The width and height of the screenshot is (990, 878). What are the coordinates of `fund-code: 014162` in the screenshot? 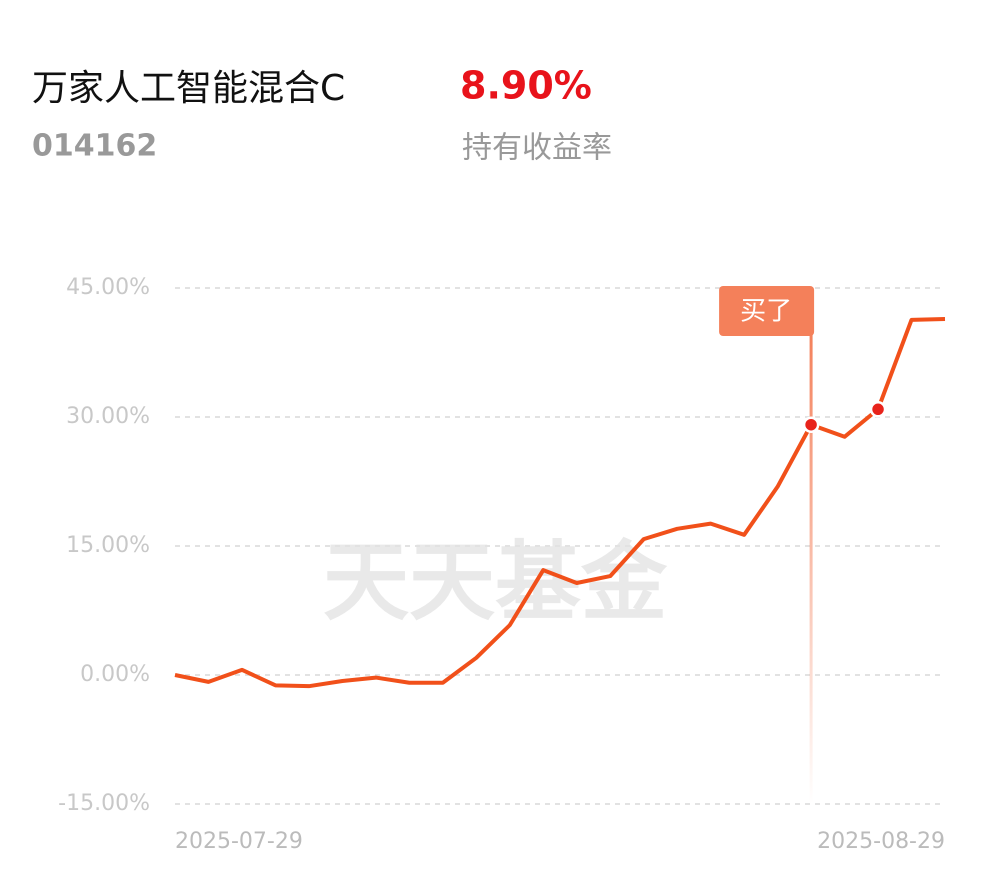 It's located at (94, 146).